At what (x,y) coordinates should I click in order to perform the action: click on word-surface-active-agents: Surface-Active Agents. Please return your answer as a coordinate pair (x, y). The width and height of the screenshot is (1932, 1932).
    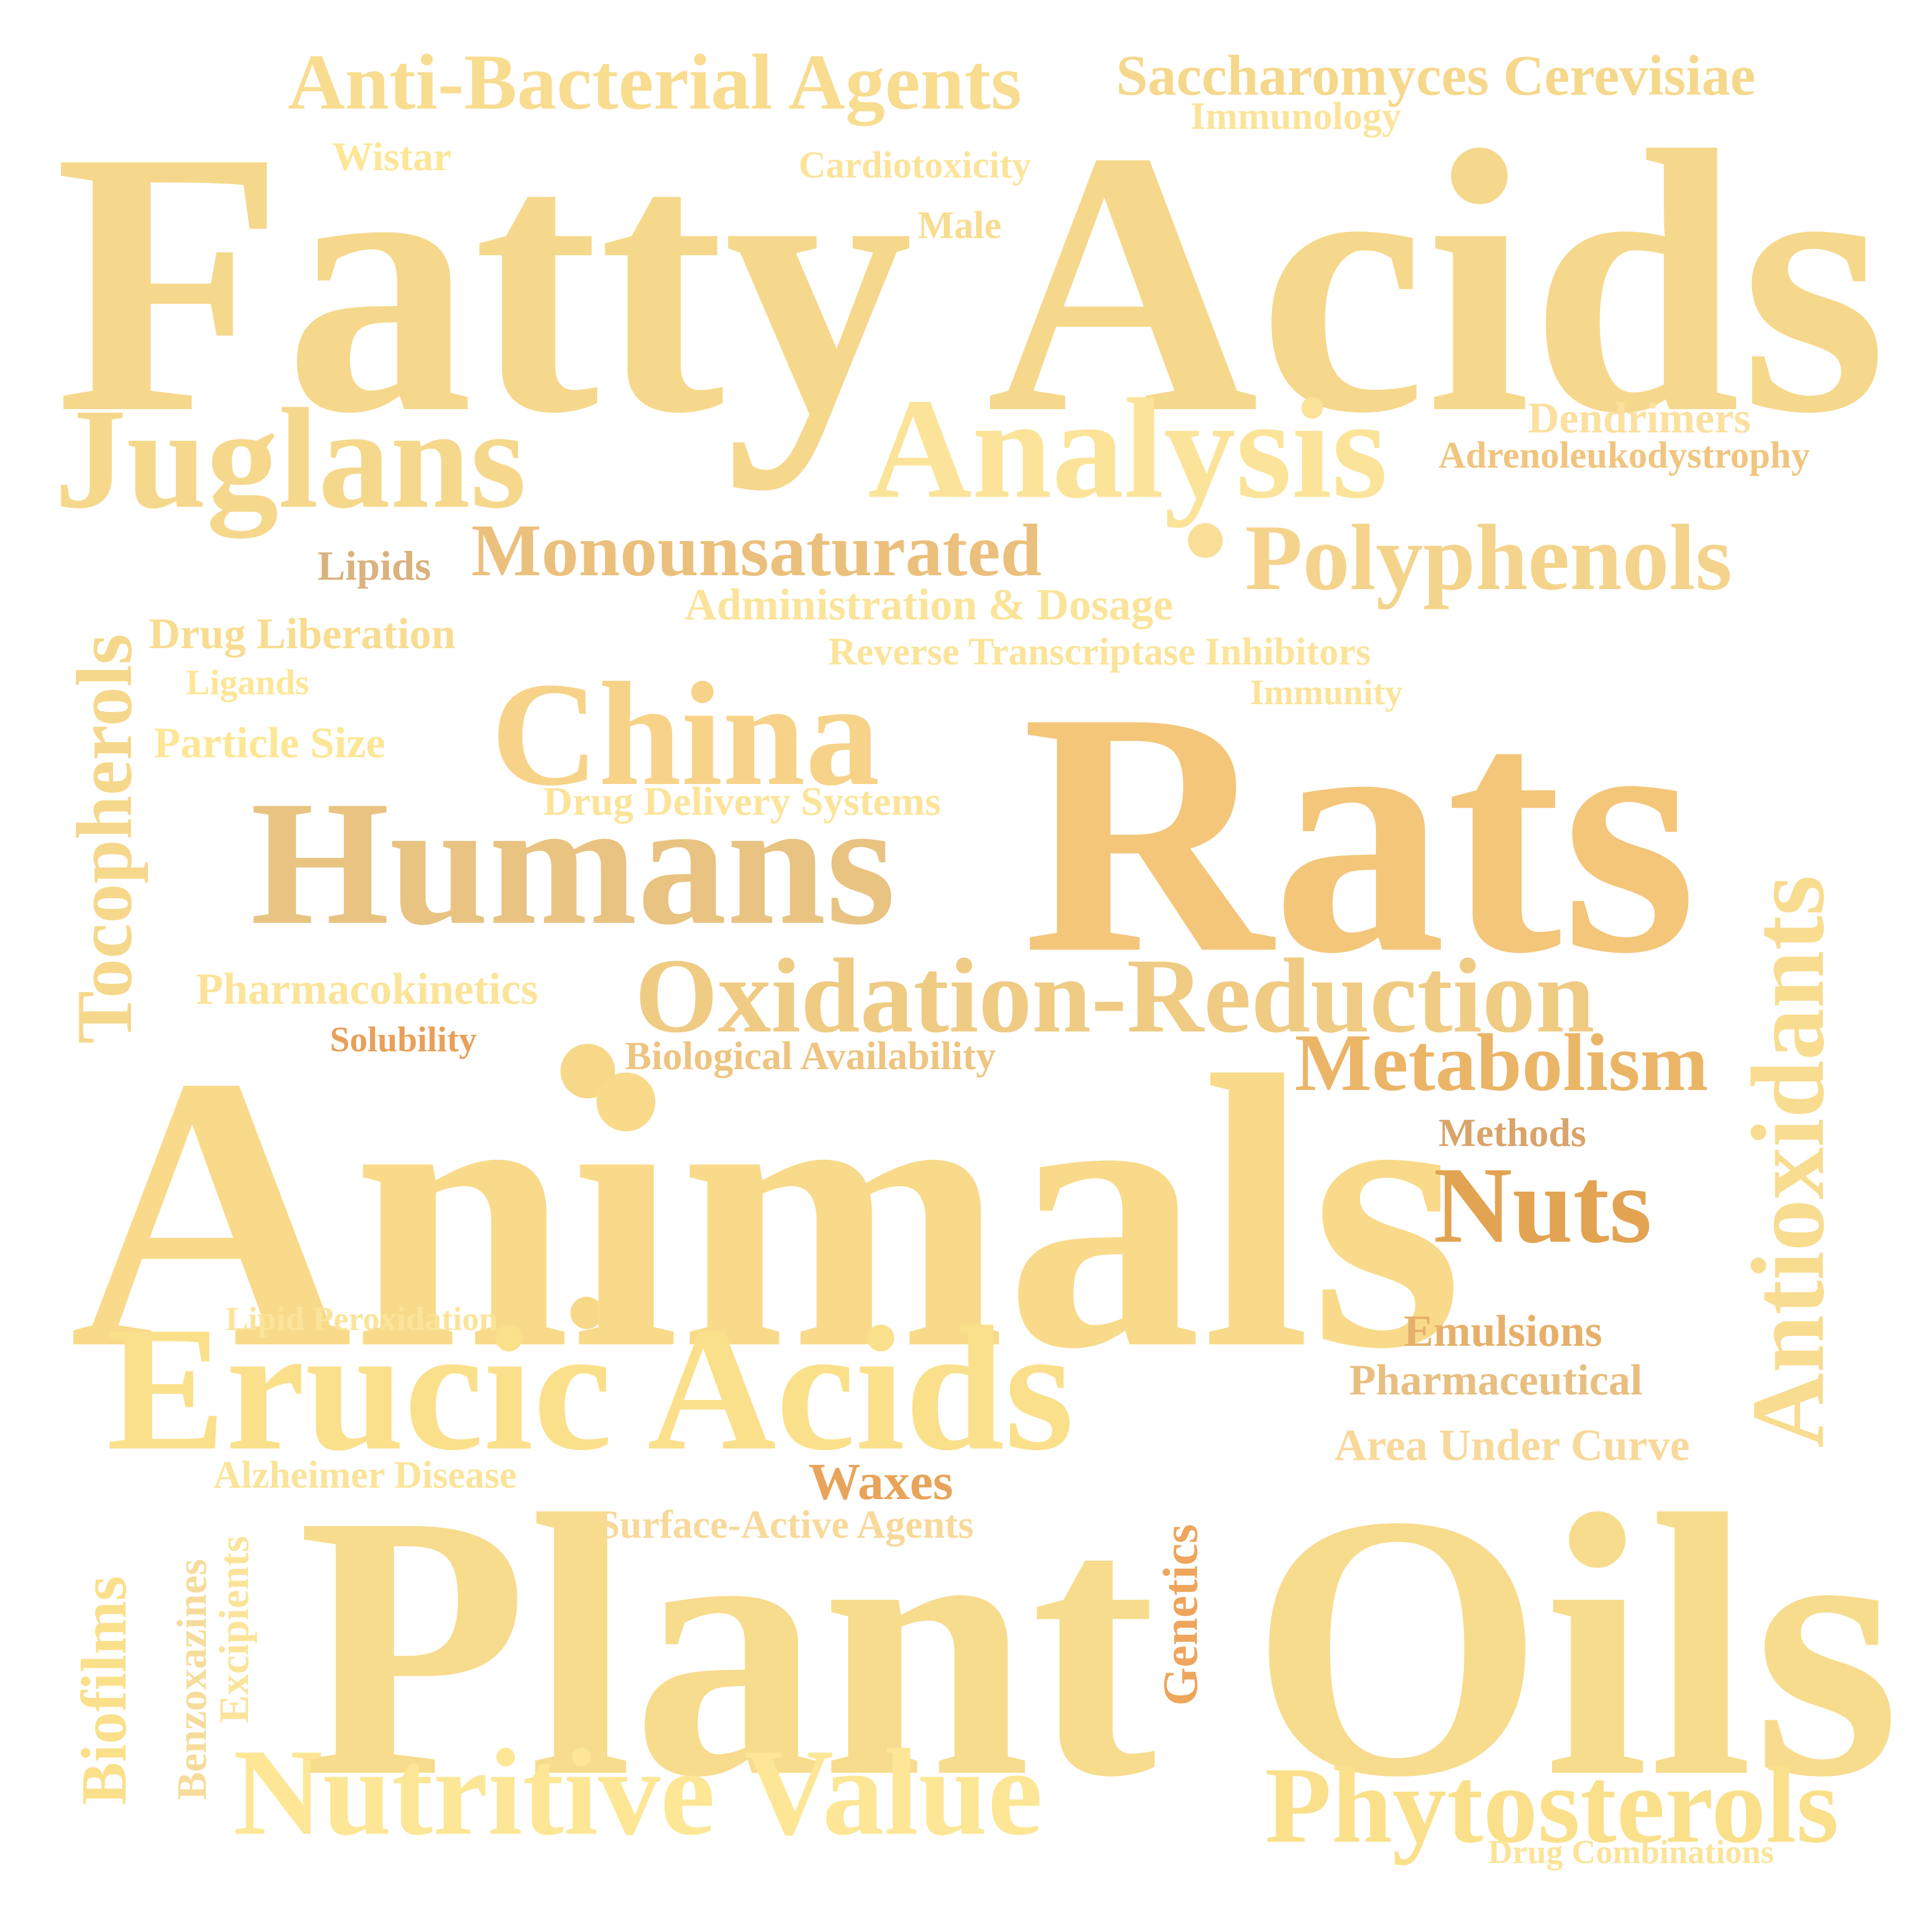
    Looking at the image, I should click on (786, 1525).